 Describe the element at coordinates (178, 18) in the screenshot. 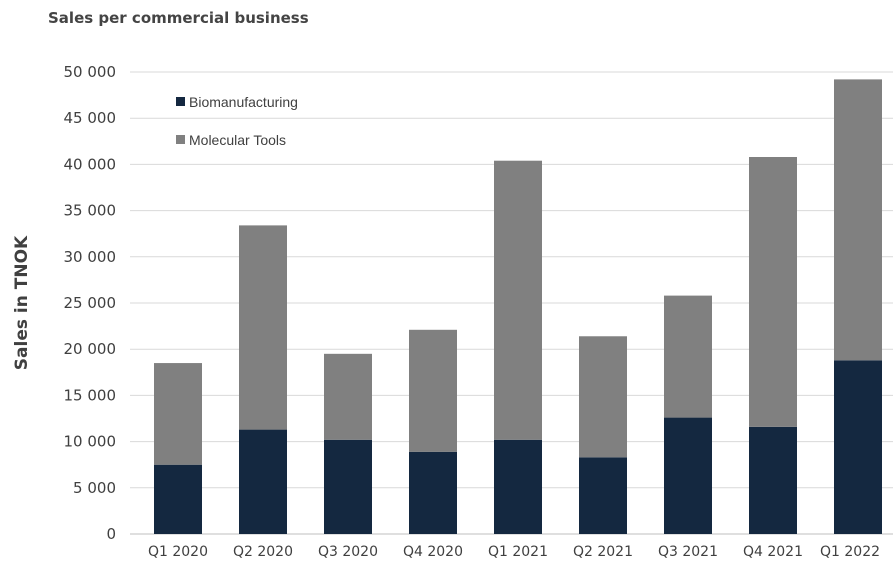

I see `chart-title: Sales per commercial business` at that location.